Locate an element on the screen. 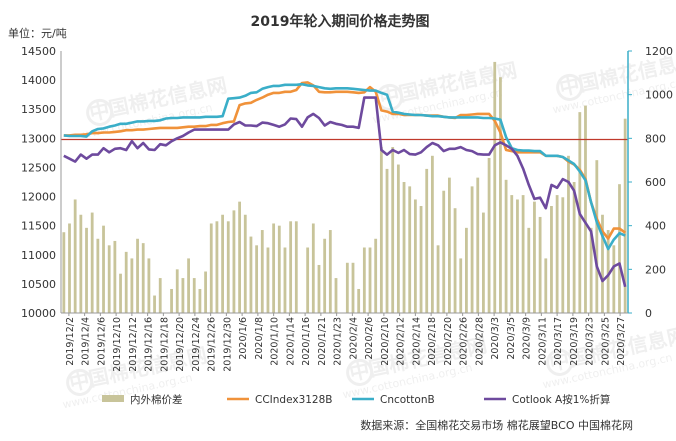  x-axis-tick-label: 2020/3/17 is located at coordinates (558, 341).